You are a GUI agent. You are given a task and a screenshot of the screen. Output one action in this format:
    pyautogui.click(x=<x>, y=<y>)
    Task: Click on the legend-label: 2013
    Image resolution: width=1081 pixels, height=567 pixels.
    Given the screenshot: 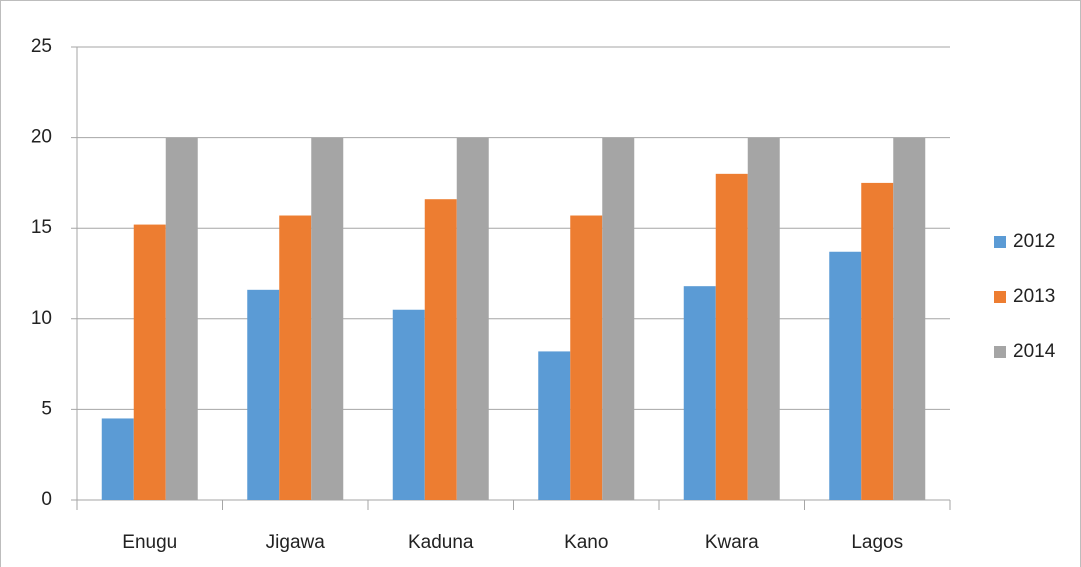 What is the action you would take?
    pyautogui.click(x=1034, y=296)
    